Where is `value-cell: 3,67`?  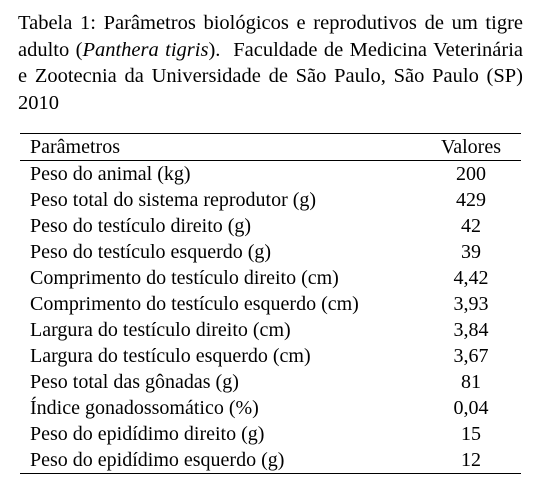 value-cell: 3,67 is located at coordinates (471, 356).